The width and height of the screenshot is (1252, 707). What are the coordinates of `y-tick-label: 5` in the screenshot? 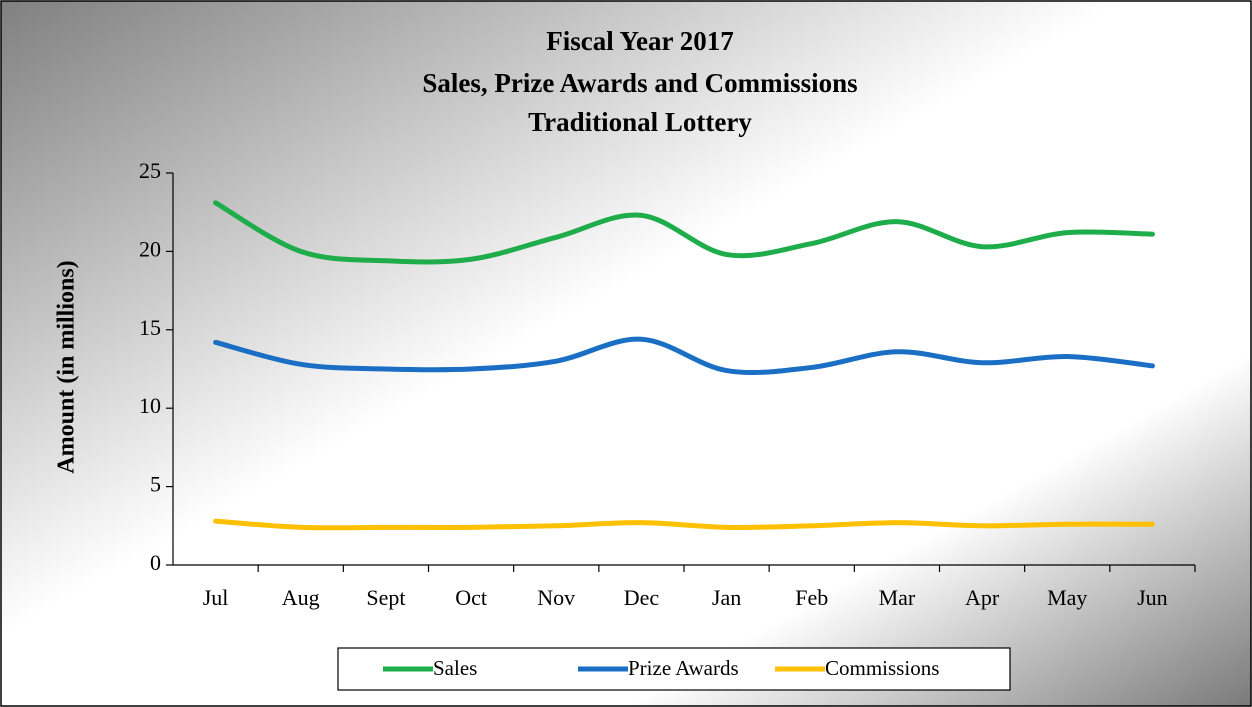 It's located at (155, 484).